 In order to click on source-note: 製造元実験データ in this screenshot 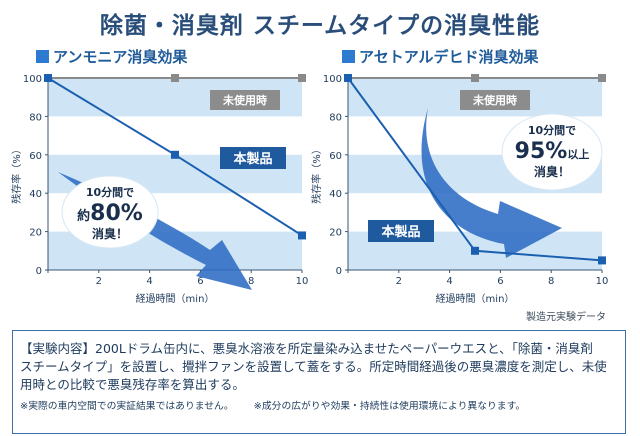, I will do `click(566, 317)`.